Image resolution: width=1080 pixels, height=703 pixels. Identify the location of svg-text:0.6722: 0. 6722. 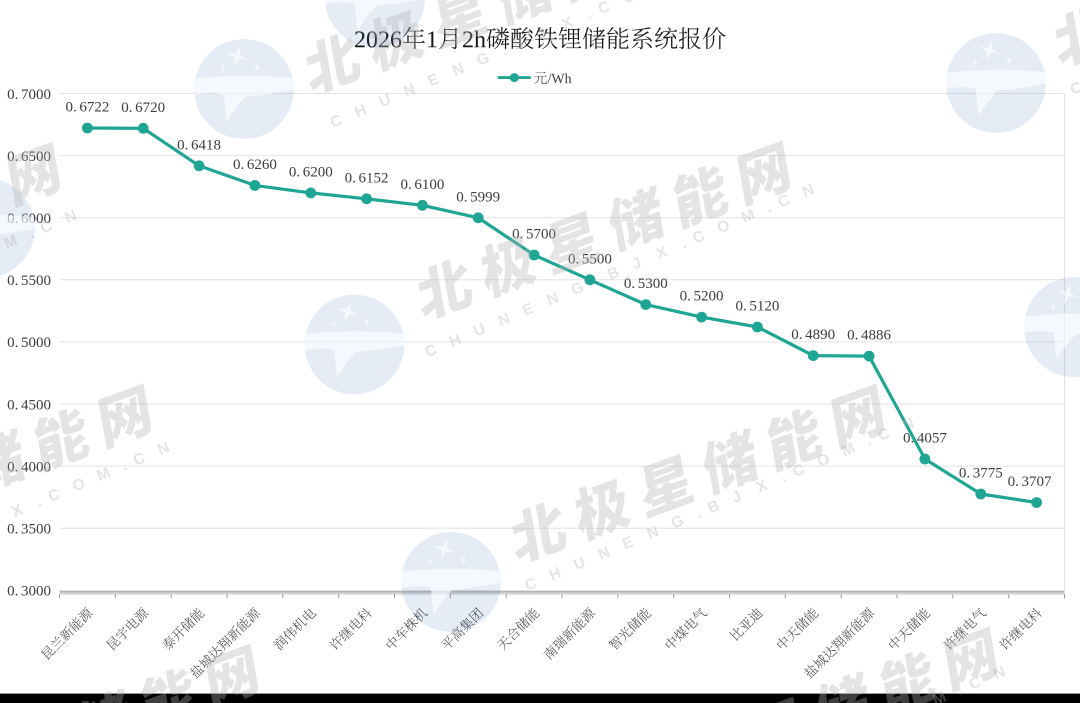
(87, 108).